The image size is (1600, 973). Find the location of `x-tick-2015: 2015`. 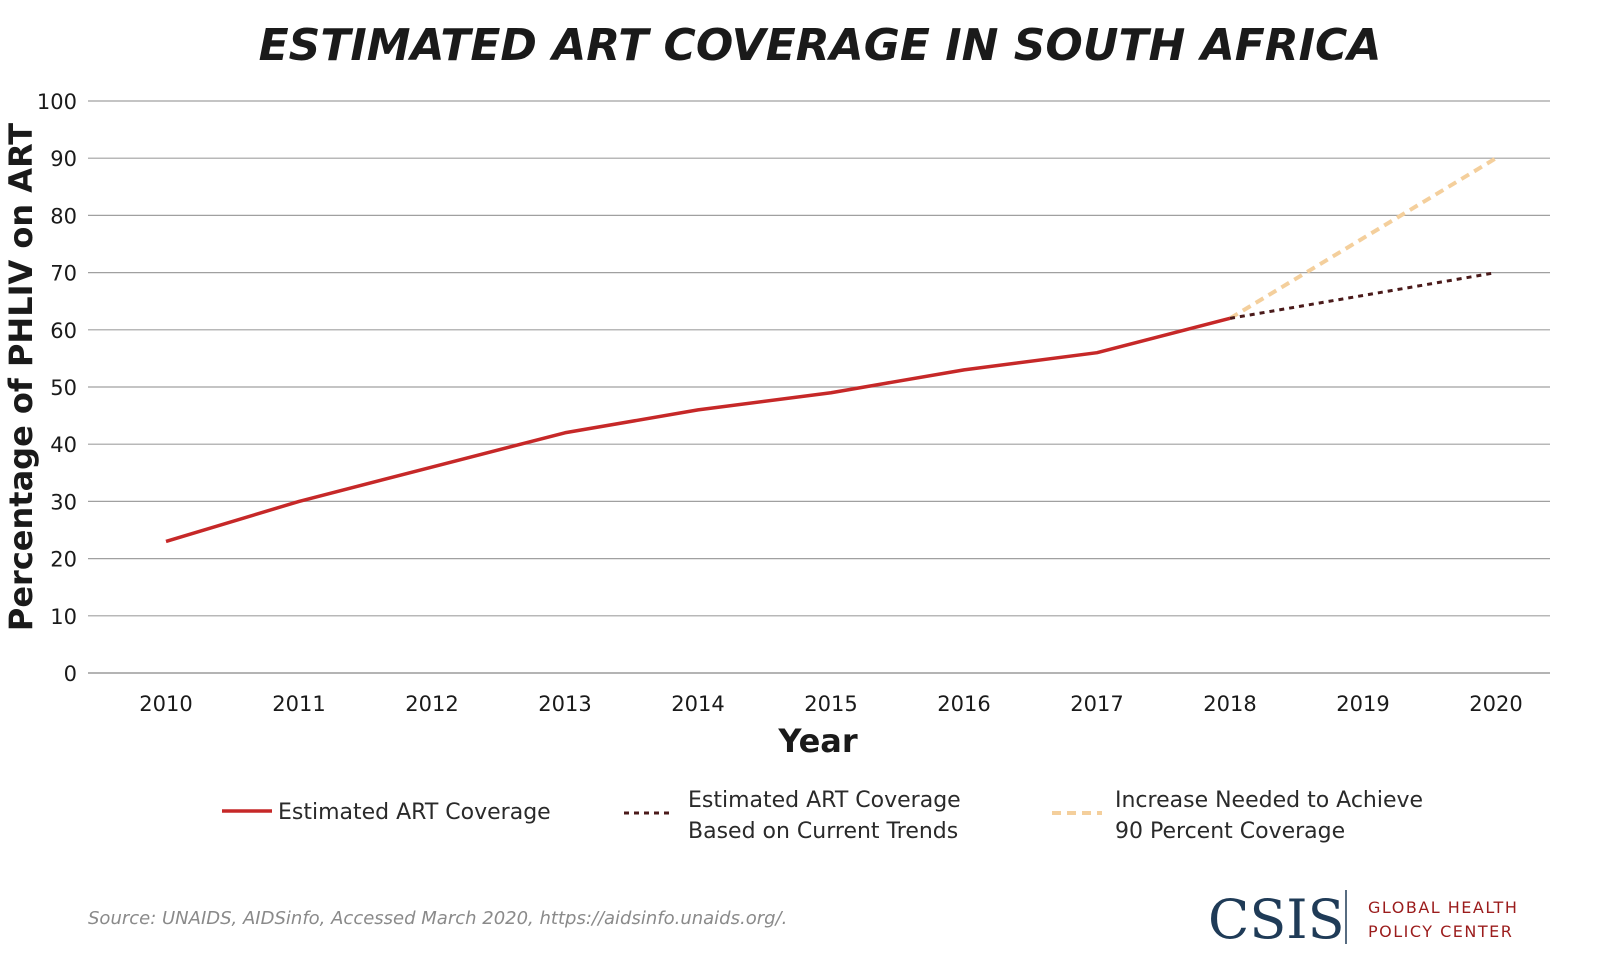

x-tick-2015: 2015 is located at coordinates (830, 704).